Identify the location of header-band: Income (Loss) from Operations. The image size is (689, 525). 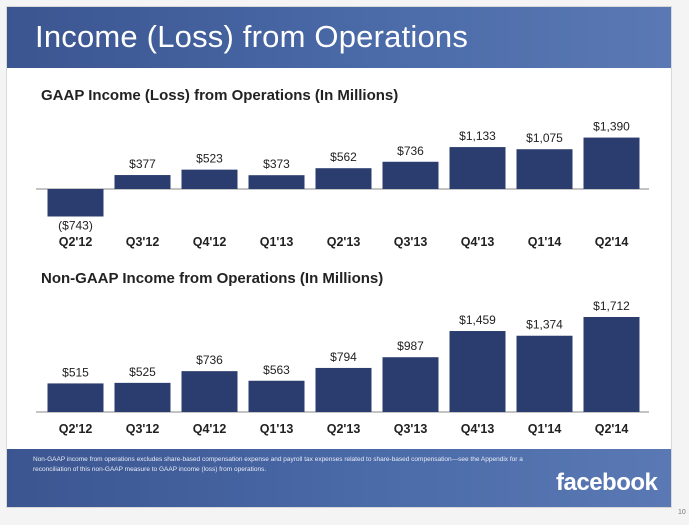
(339, 37).